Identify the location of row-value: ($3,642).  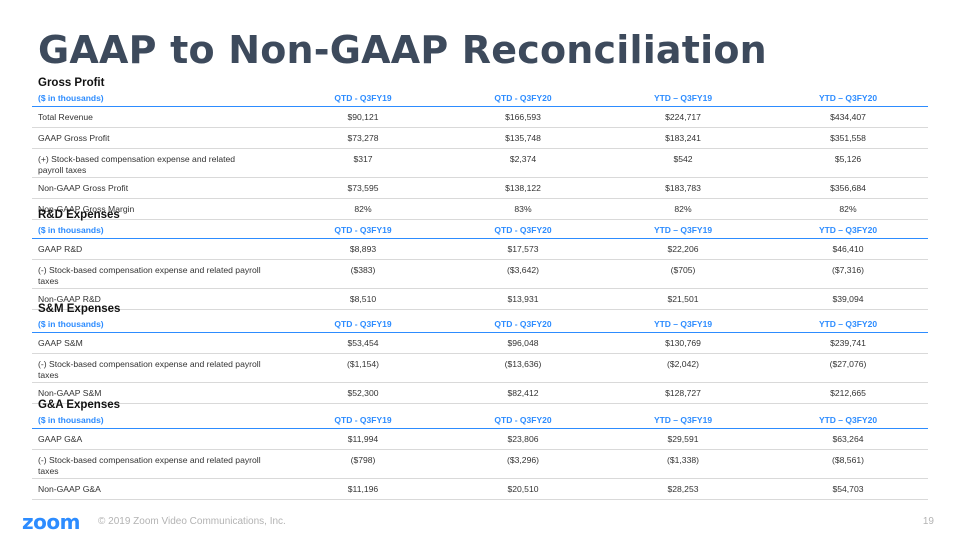
(522, 270).